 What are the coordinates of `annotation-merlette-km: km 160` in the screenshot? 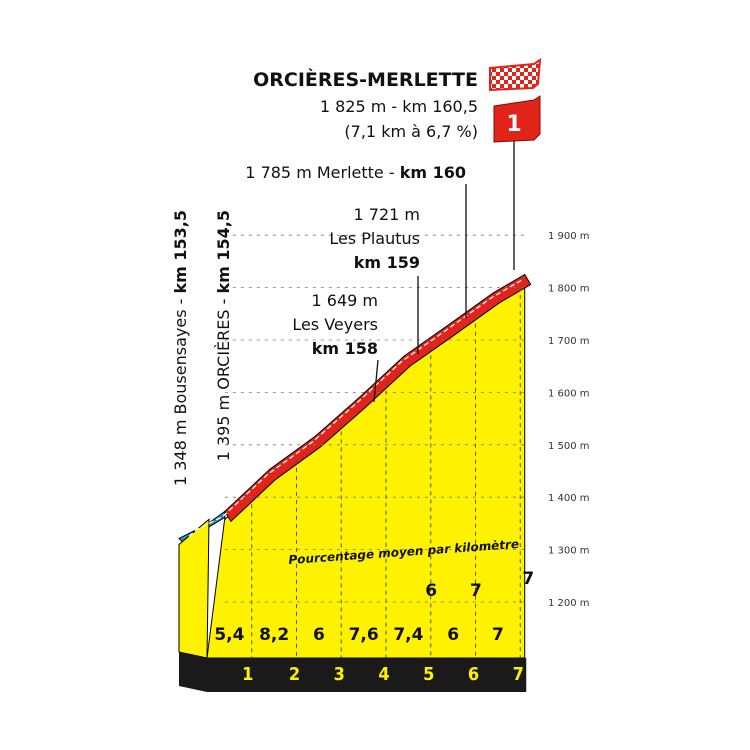 It's located at (433, 172).